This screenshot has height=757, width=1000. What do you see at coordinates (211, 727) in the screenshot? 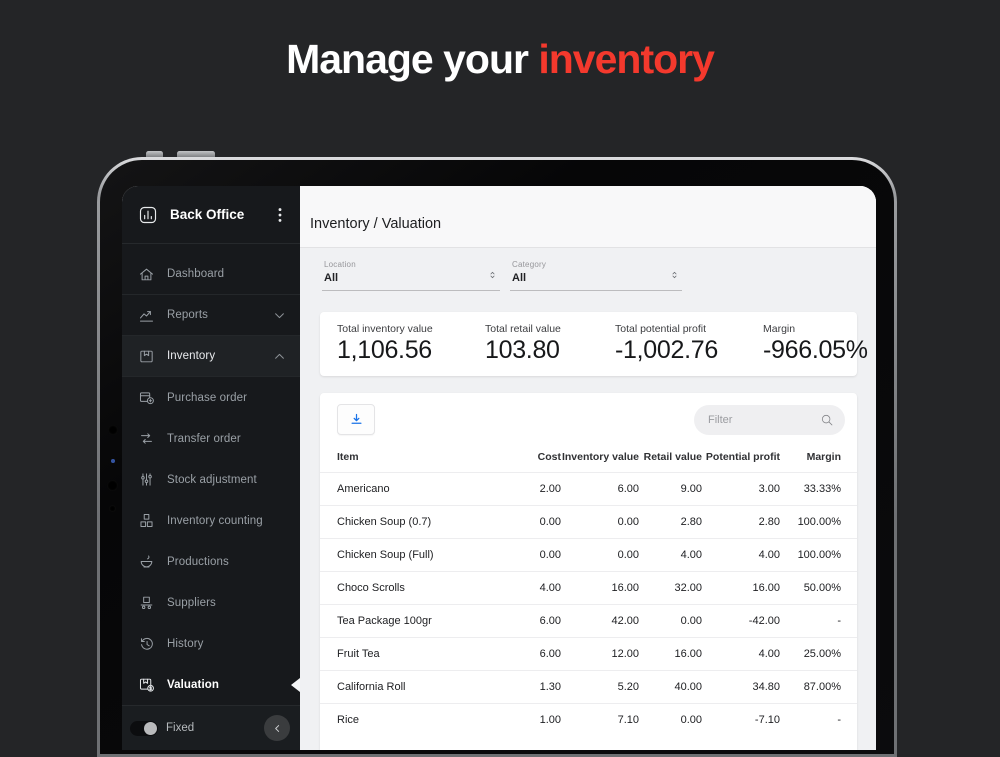
I see `sidebar-footer: Fixed` at bounding box center [211, 727].